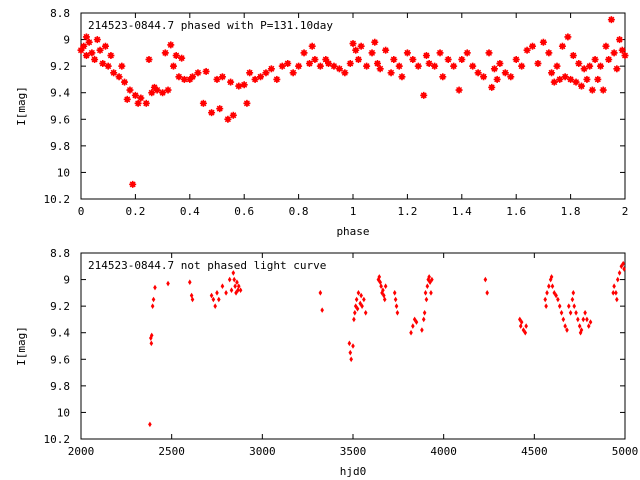  What do you see at coordinates (299, 211) in the screenshot?
I see `x-tick-label: 0.8` at bounding box center [299, 211].